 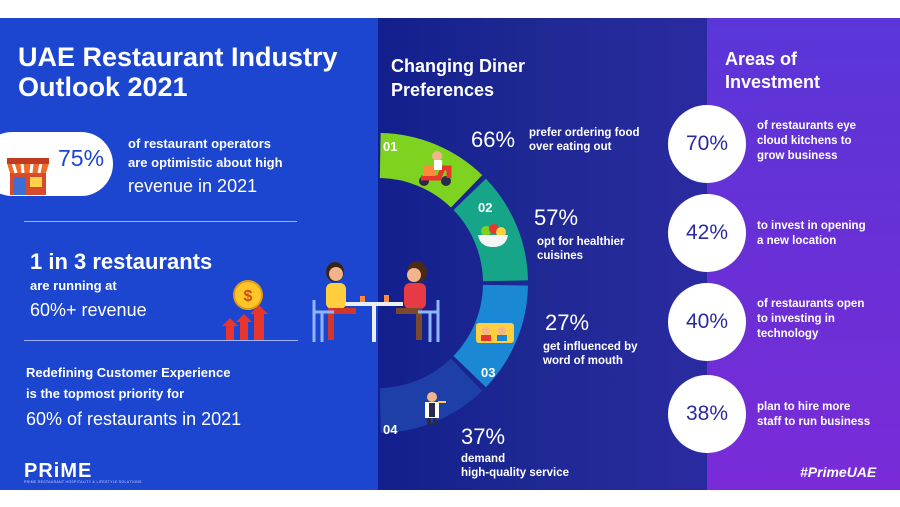 What do you see at coordinates (570, 147) in the screenshot?
I see `pref-66-line2: over eating out` at bounding box center [570, 147].